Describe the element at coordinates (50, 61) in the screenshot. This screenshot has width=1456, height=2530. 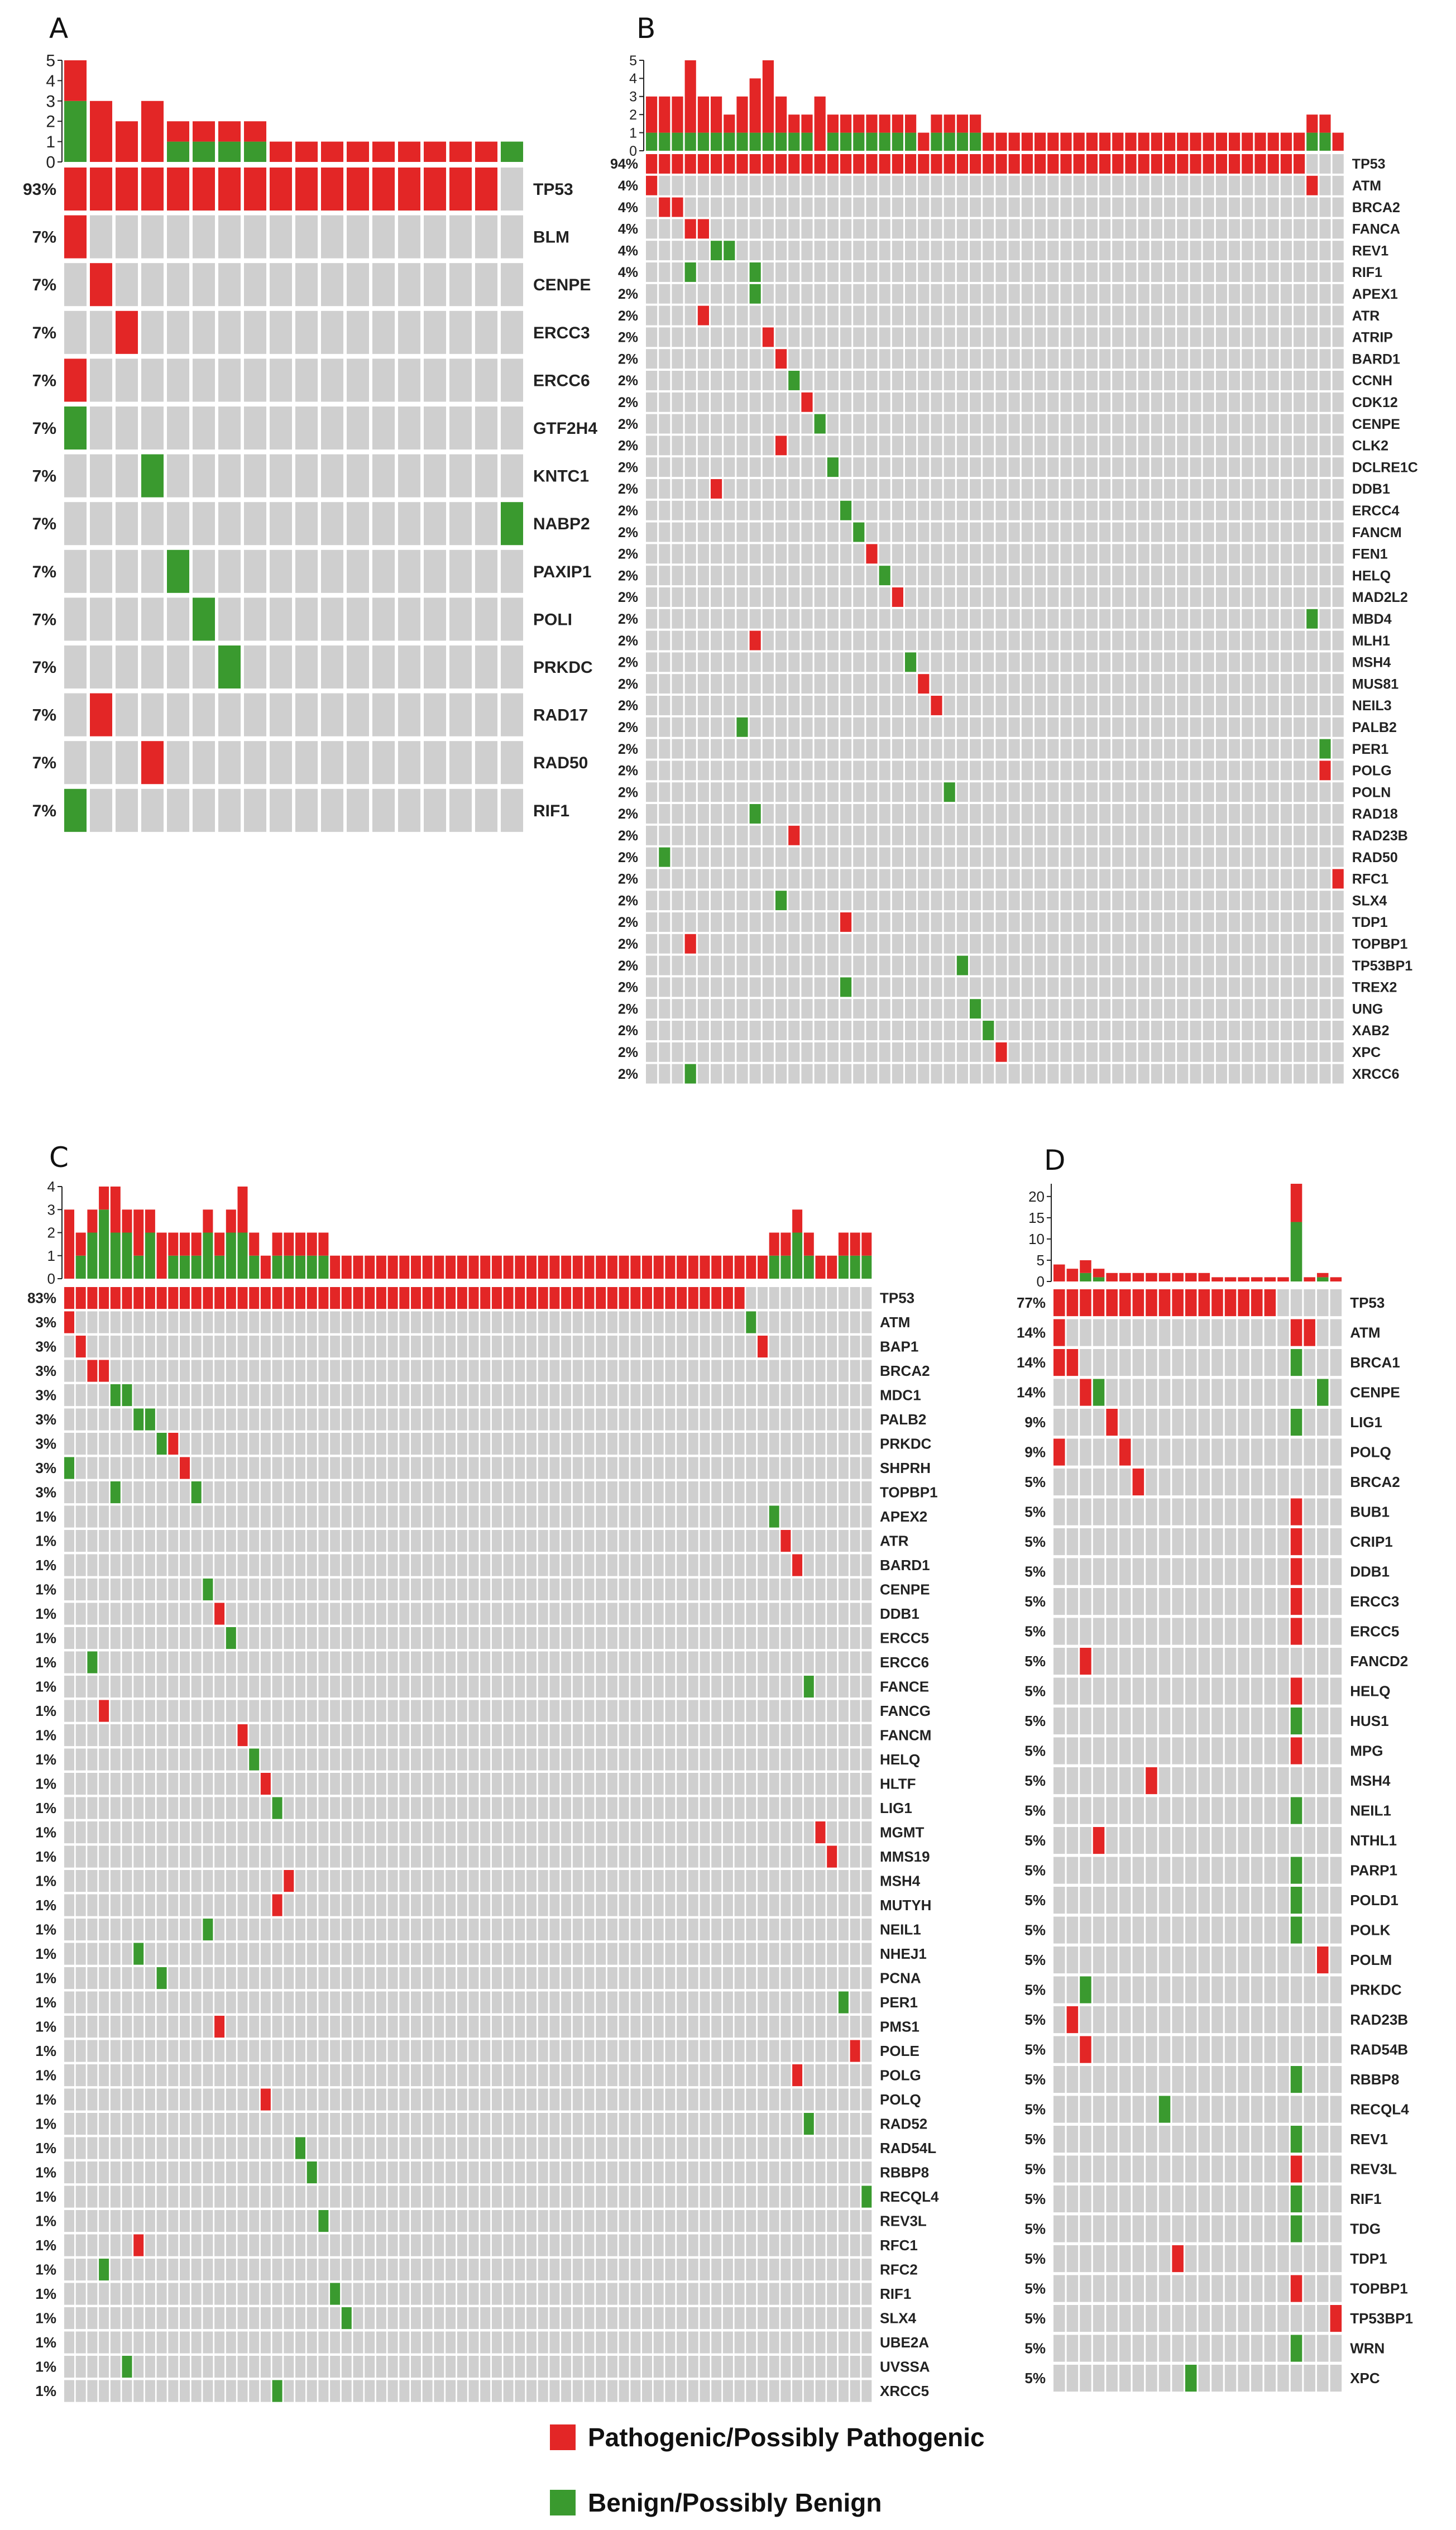
I see `y-tick-label: 5` at that location.